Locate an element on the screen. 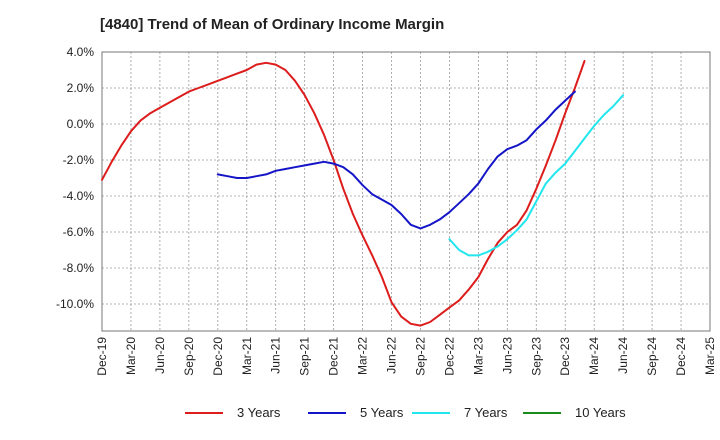  series-line-7-years is located at coordinates (536, 175).